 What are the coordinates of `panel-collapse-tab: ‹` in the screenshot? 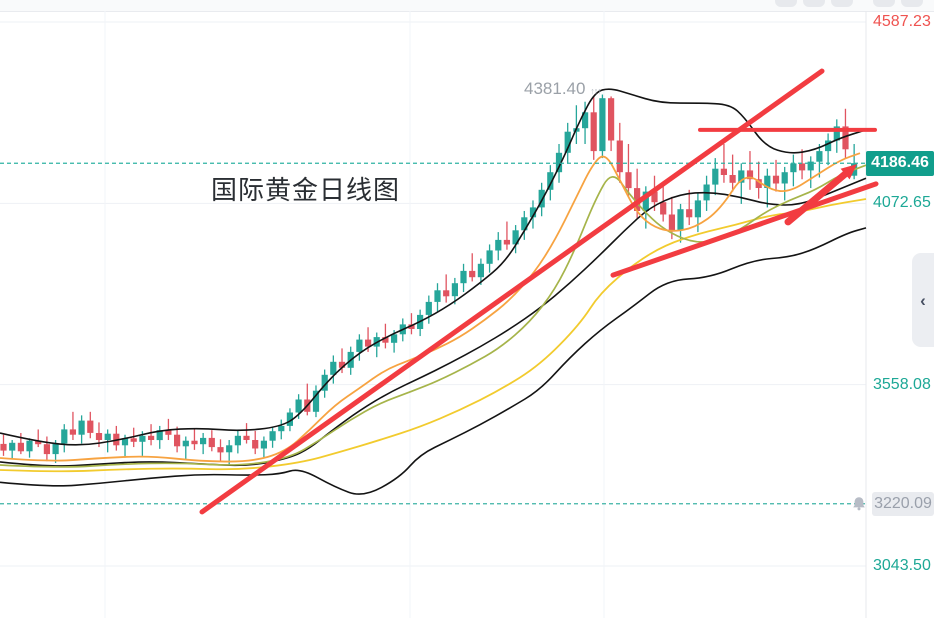 It's located at (923, 300).